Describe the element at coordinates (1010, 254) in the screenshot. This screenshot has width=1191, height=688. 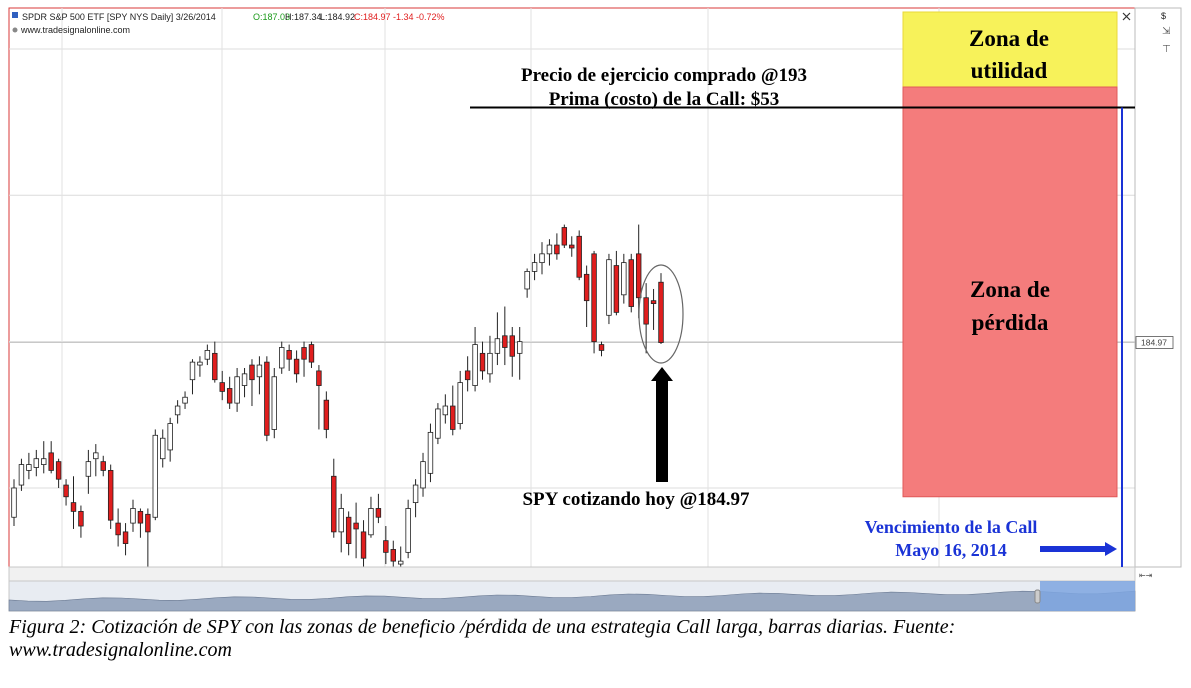
I see `zones-layer` at that location.